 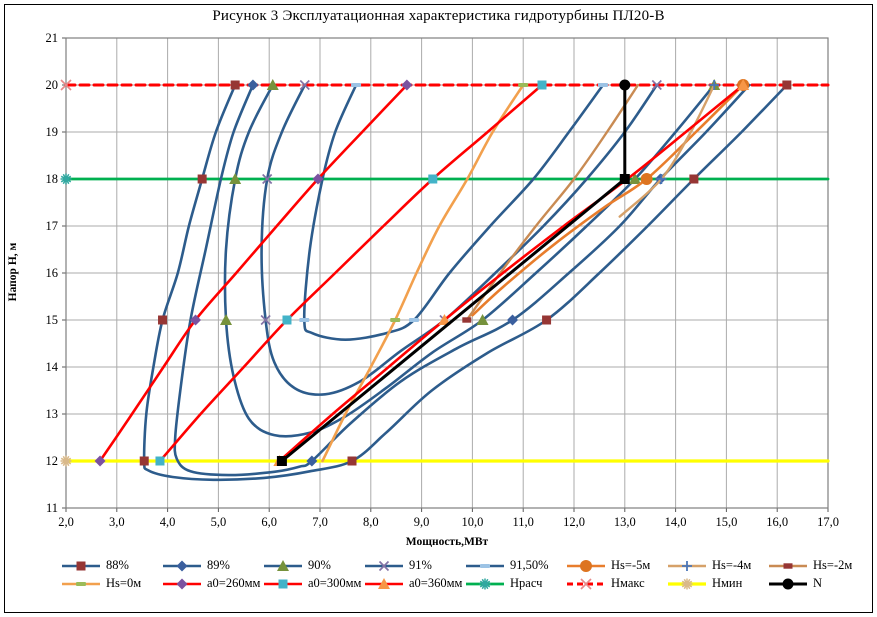 I want to click on legend-label: Нs=0м, so click(x=124, y=583).